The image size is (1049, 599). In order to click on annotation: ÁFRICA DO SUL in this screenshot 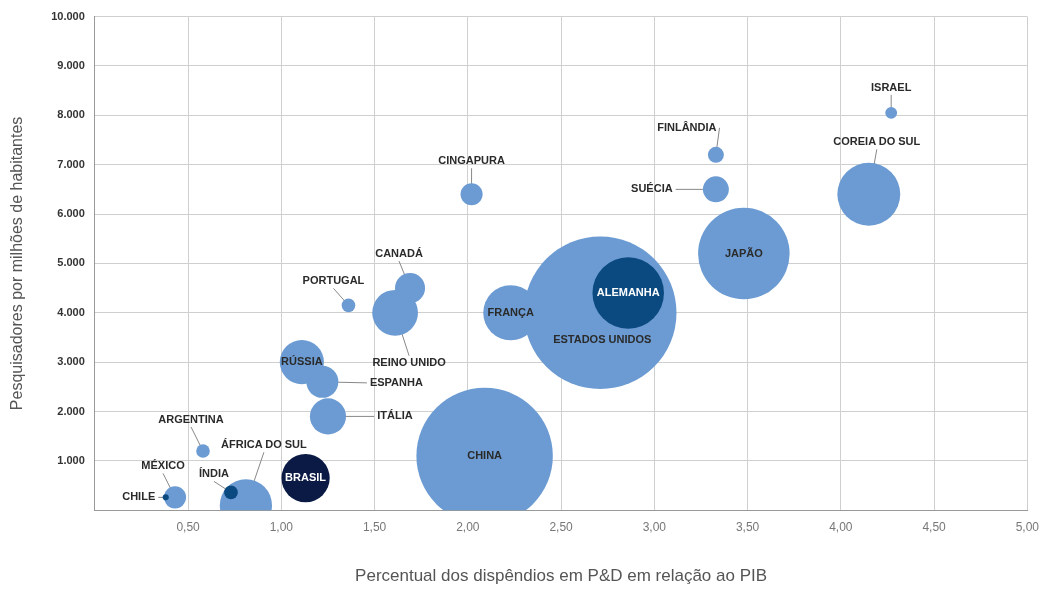, I will do `click(264, 444)`.